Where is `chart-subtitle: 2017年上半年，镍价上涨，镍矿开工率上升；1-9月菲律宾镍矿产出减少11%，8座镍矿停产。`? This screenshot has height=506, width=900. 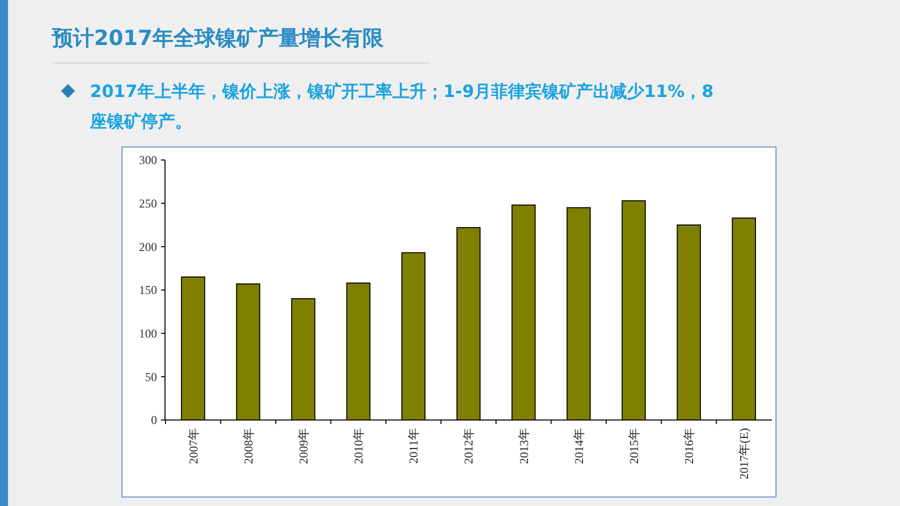 chart-subtitle: 2017年上半年，镍价上涨，镍矿开工率上升；1-9月菲律宾镍矿产出减少11%，8座镍矿停产。 is located at coordinates (401, 107).